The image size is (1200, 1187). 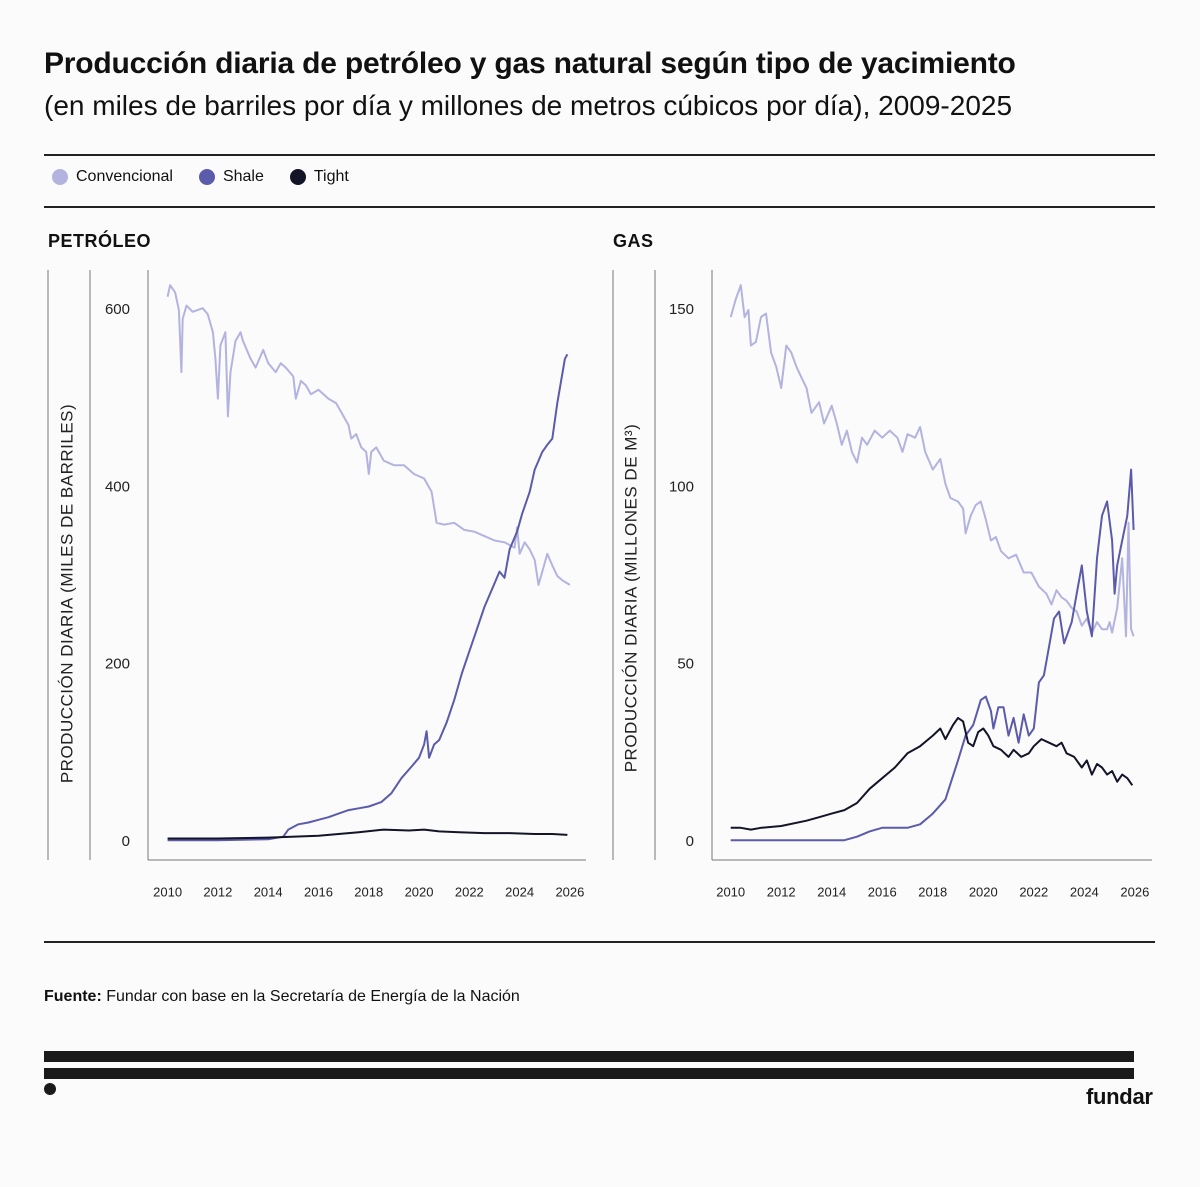 What do you see at coordinates (932, 773) in the screenshot?
I see `series-line-tight-gas` at bounding box center [932, 773].